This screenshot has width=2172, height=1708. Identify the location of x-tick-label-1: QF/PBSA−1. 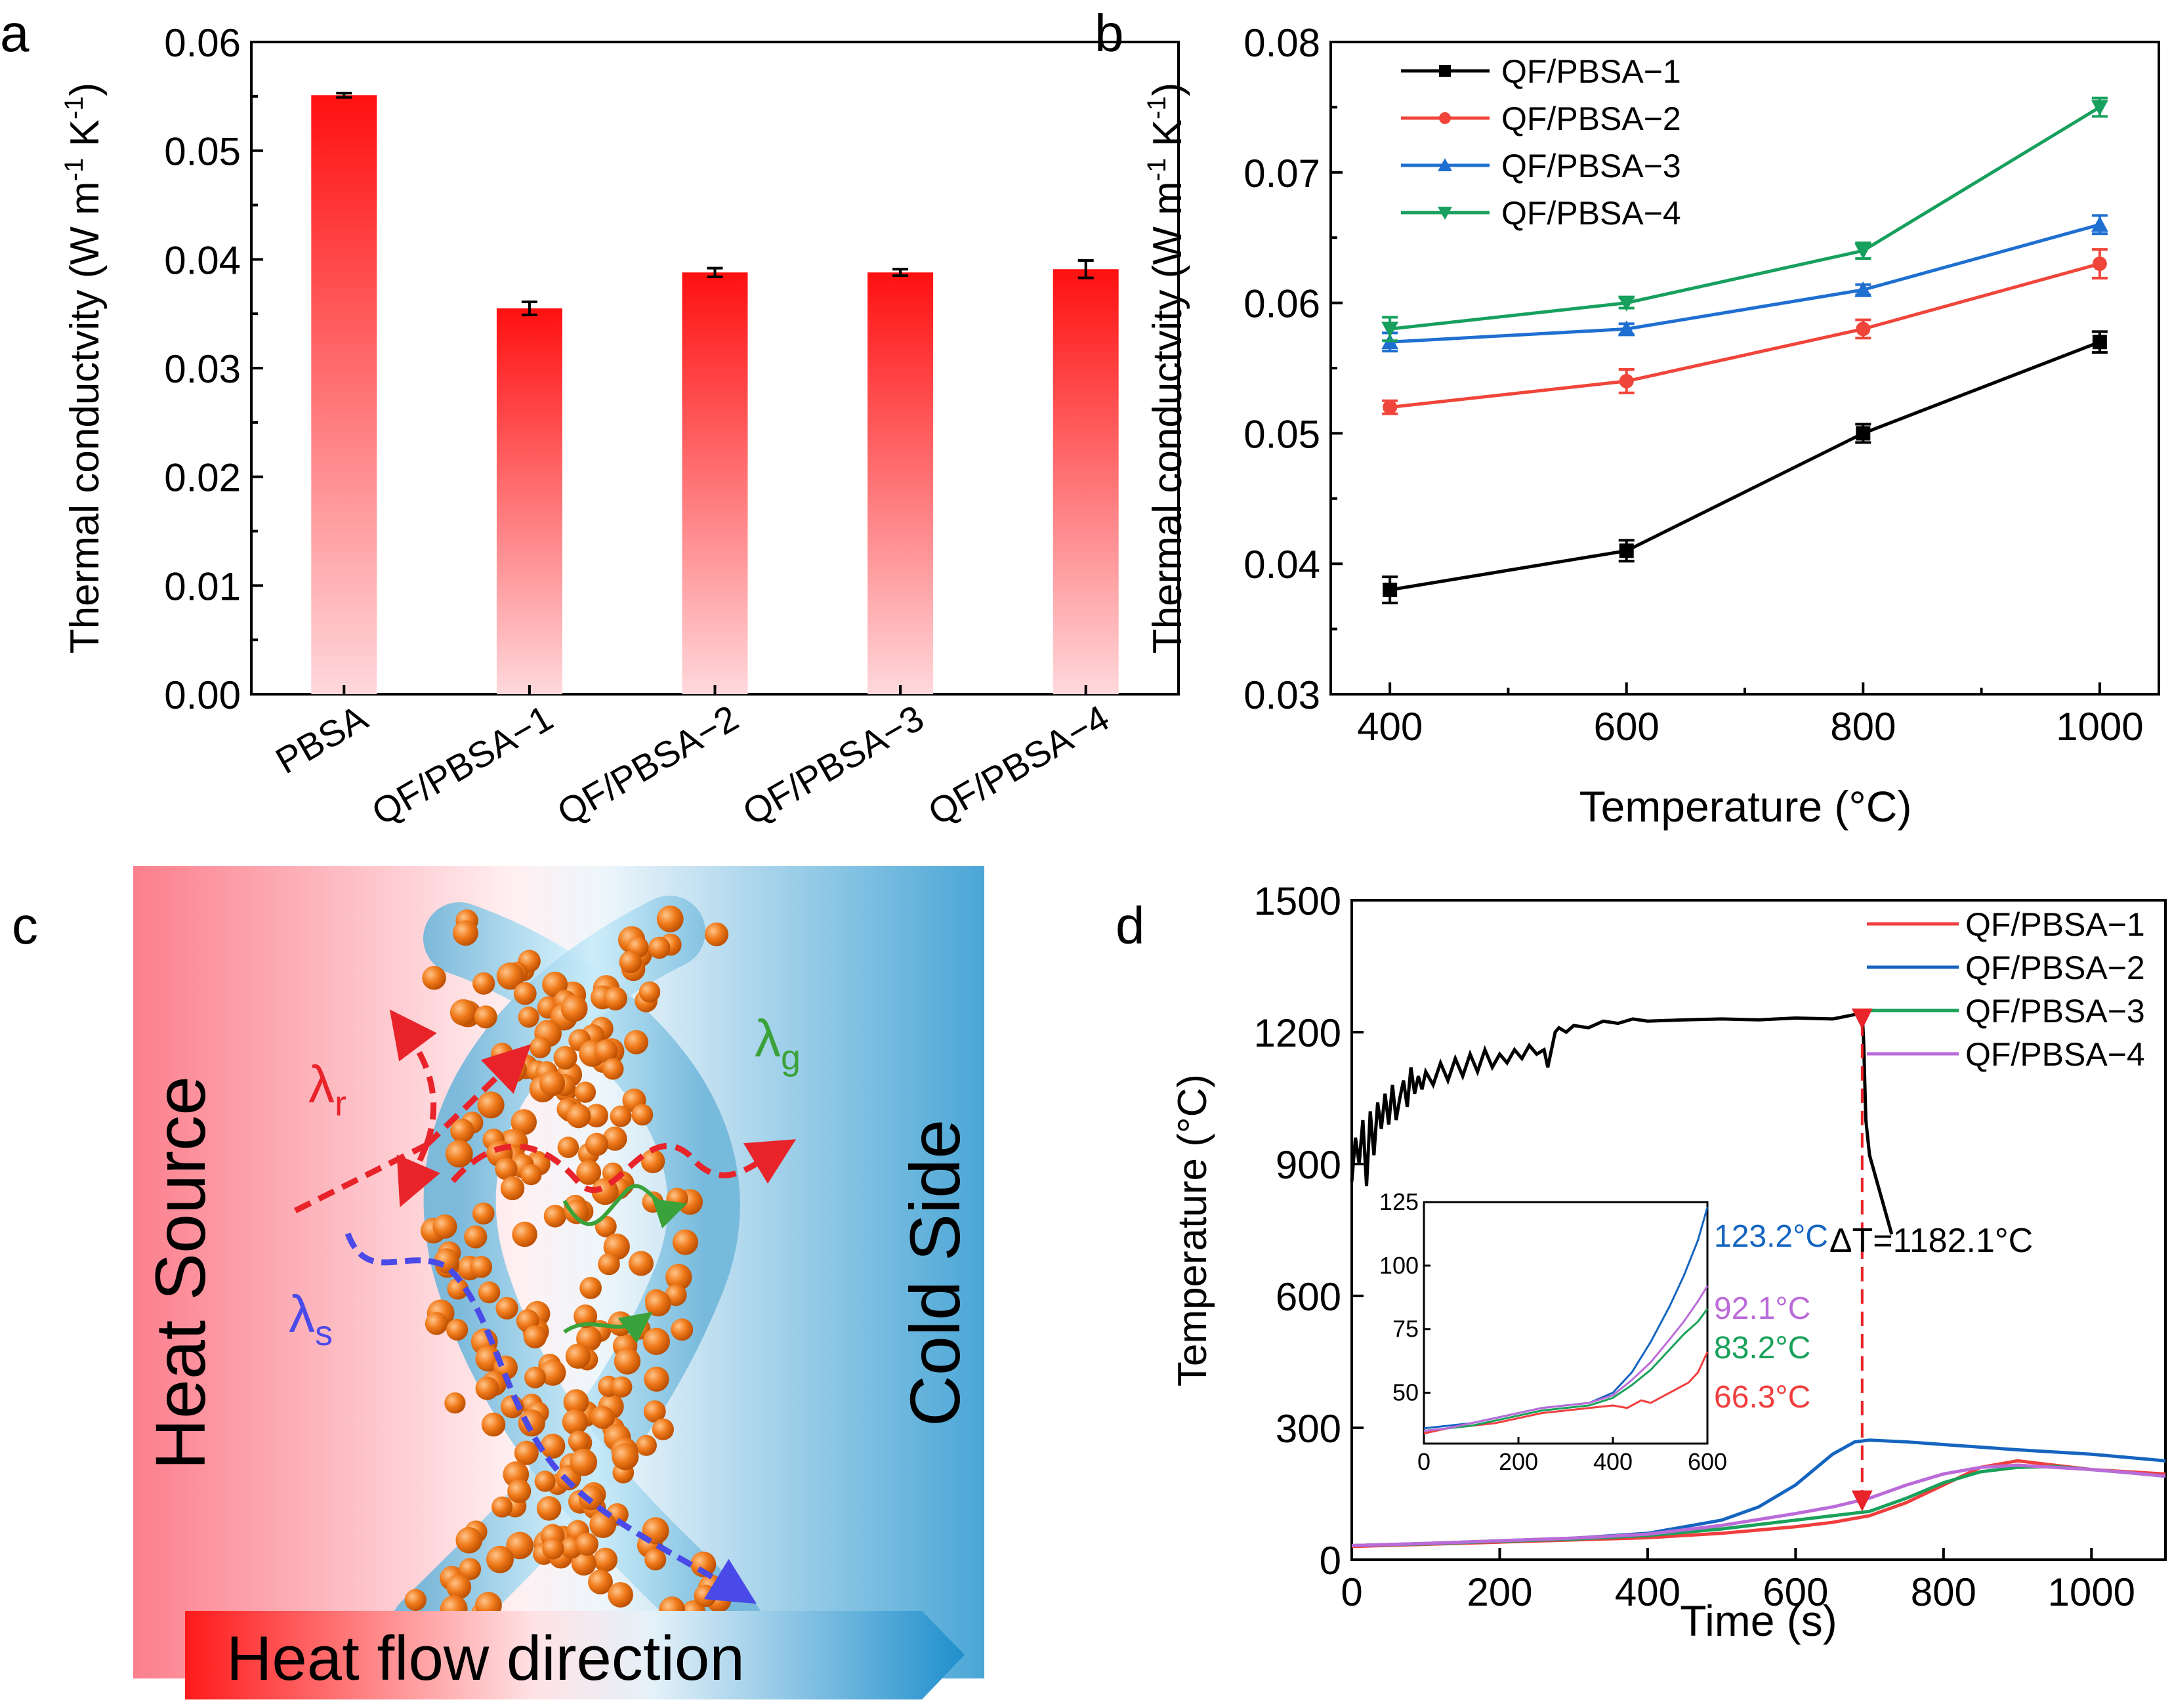
(462, 765).